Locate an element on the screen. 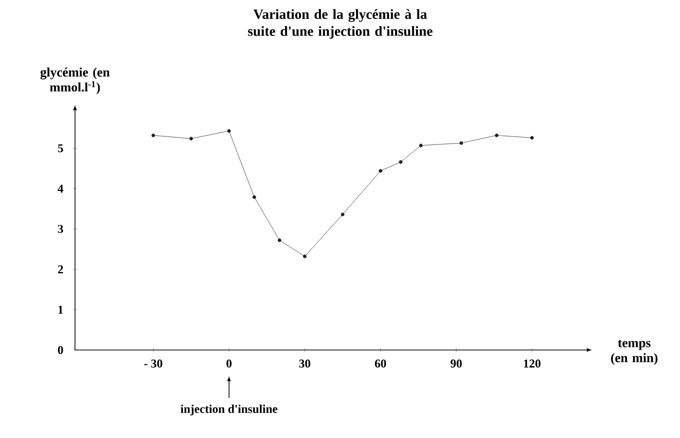 The width and height of the screenshot is (680, 438). y-tick-label: 4 is located at coordinates (61, 188).